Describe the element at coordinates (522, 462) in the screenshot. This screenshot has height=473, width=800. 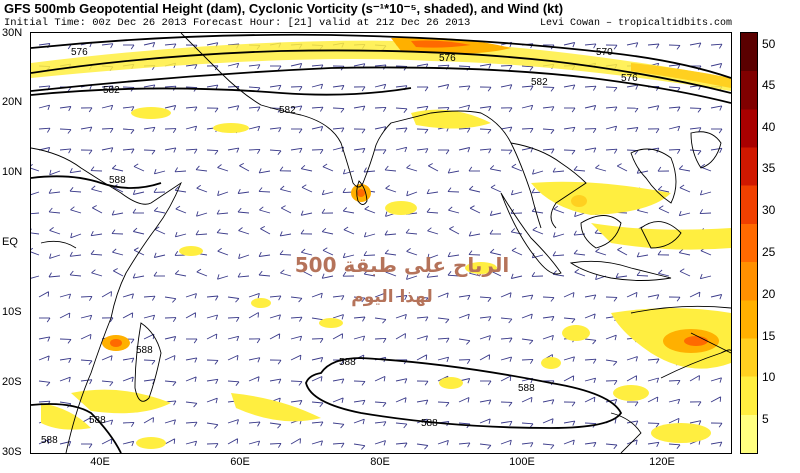
I see `lon-label: 100E` at that location.